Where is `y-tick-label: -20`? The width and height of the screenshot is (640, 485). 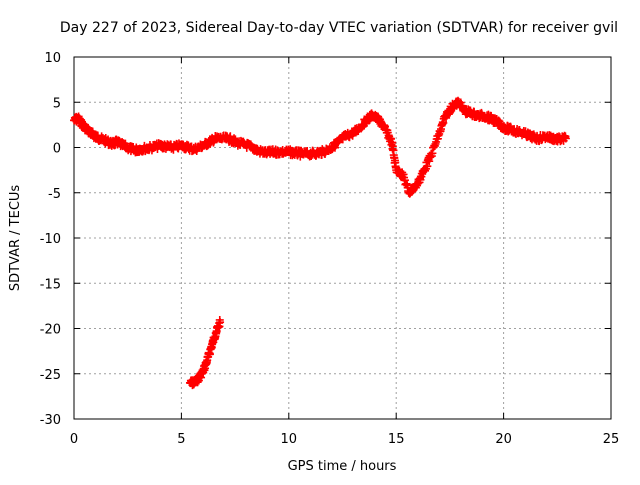 y-tick-label: -20 is located at coordinates (50, 330).